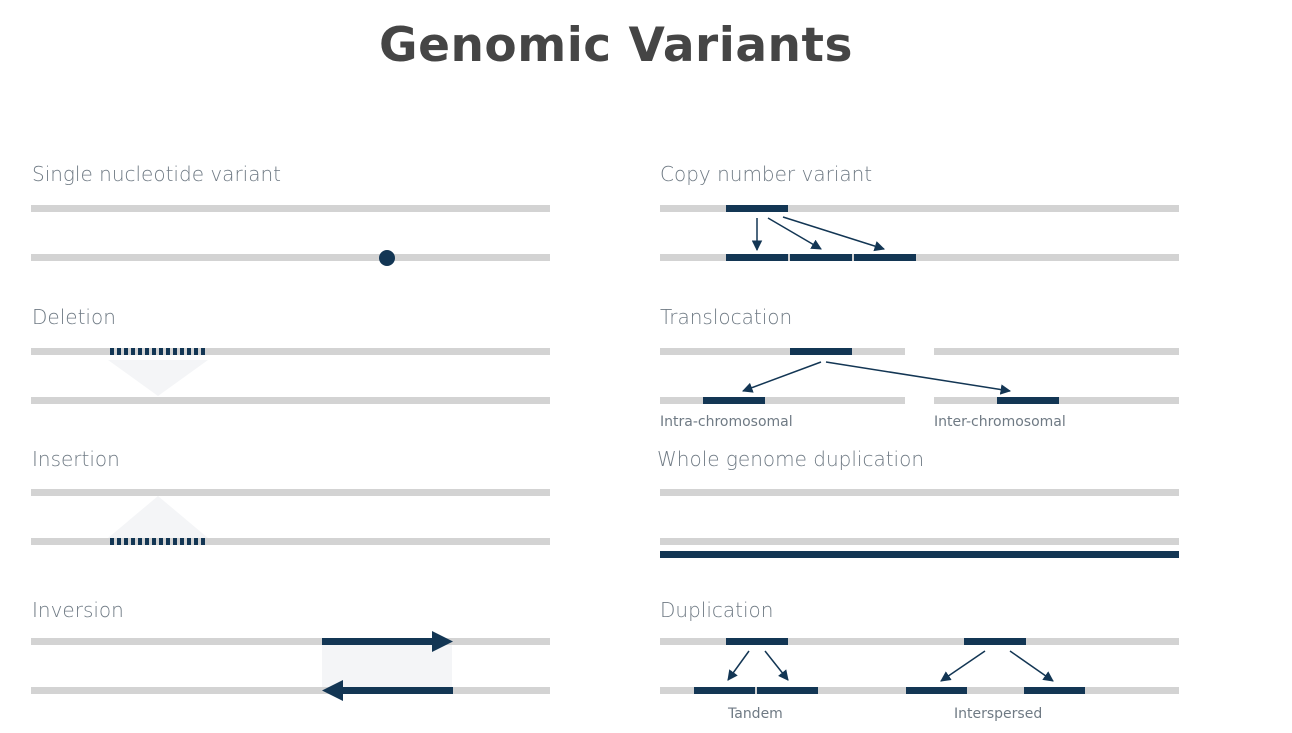  I want to click on snv-reference-strand, so click(290, 208).